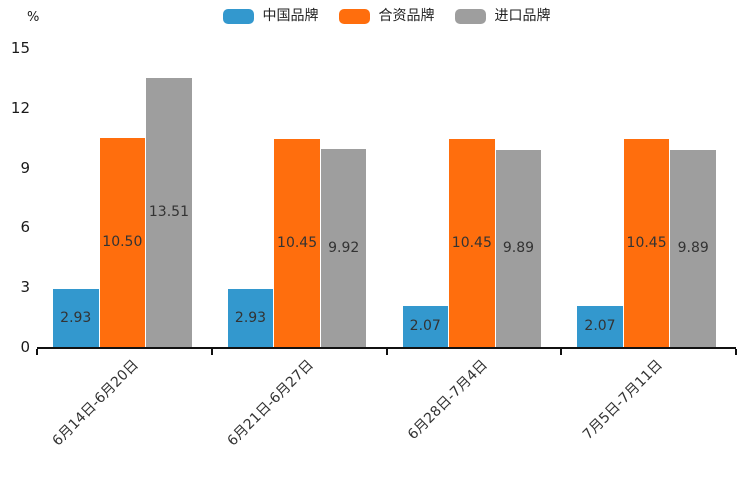 This screenshot has width=744, height=496. I want to click on bar-series-1-category-0: 10.50, so click(122, 242).